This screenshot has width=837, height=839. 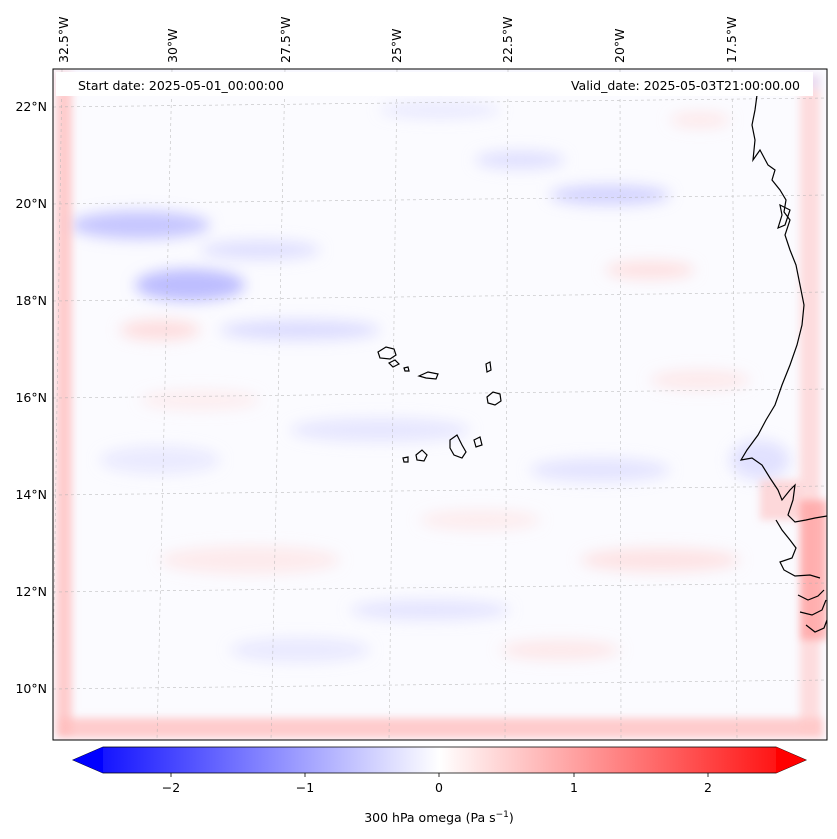 I want to click on lat-label-16n: 16°N, so click(x=31, y=397).